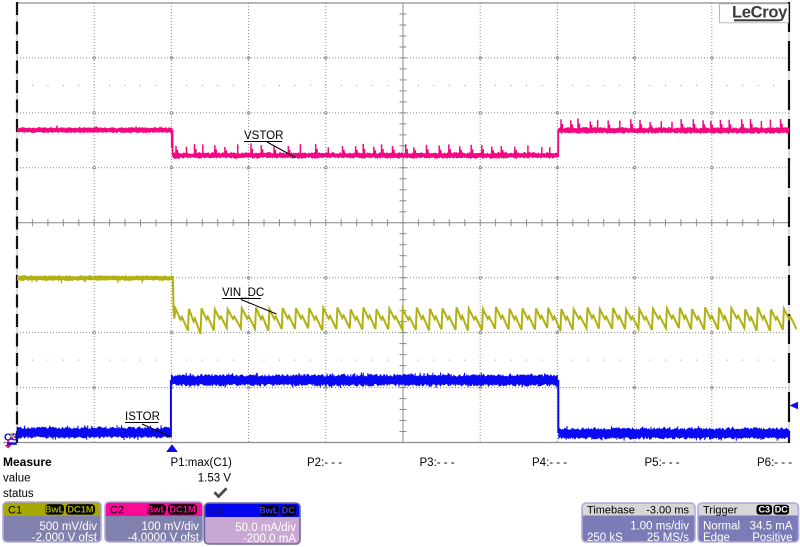  I want to click on svg-text: -3.00 ms, so click(667, 511).